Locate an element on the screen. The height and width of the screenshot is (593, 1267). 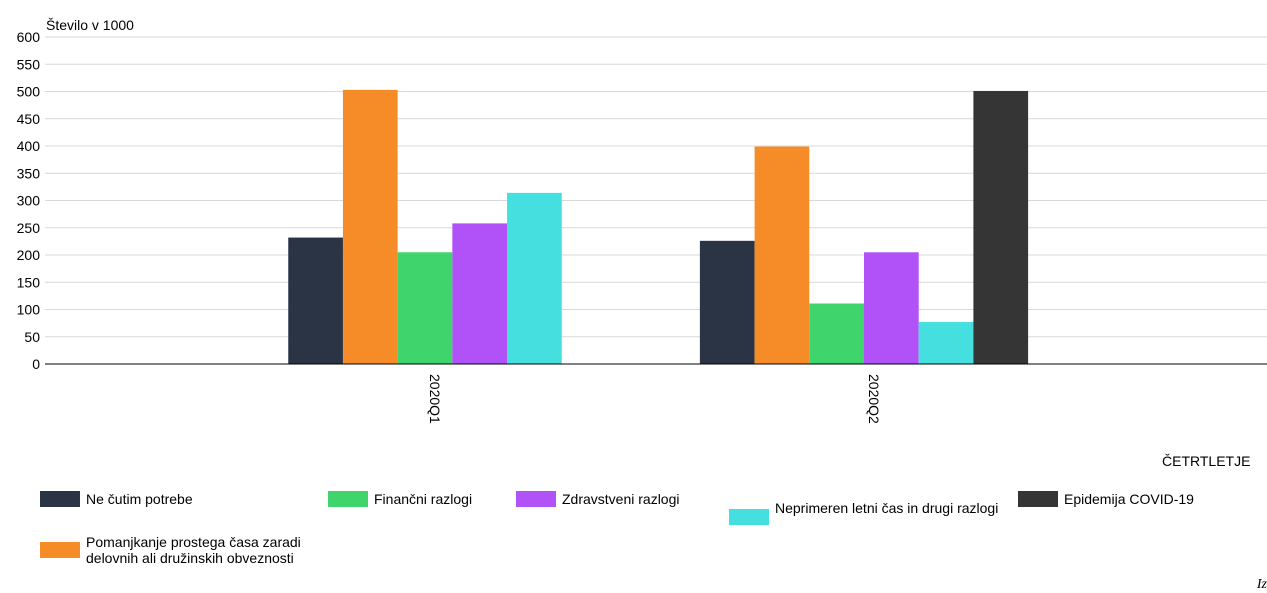
x-axis-ticks: 2020Q1 2020Q2 is located at coordinates (654, 399).